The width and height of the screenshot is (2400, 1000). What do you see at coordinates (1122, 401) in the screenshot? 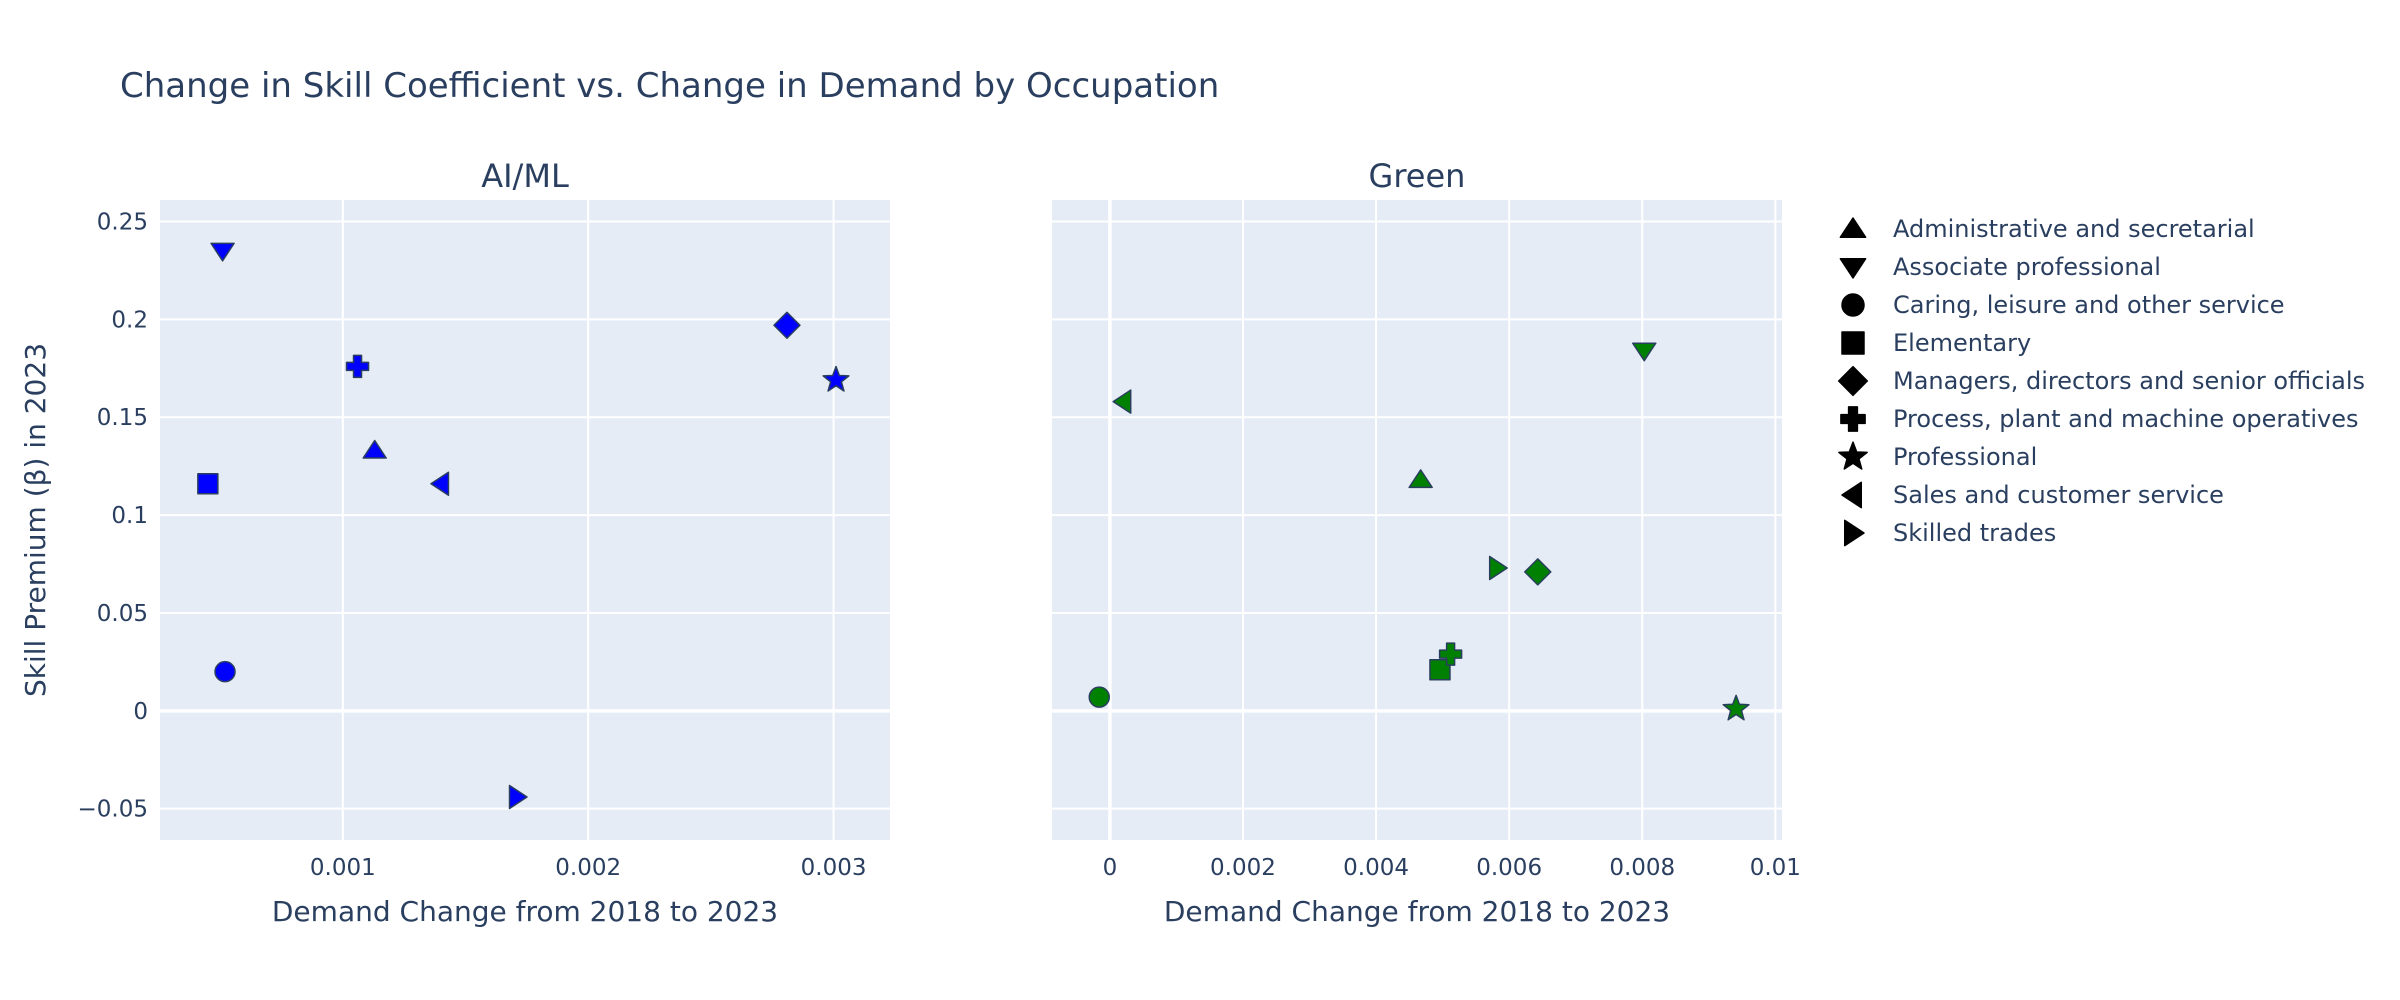
I see `green-point-sales-and-customer-service` at bounding box center [1122, 401].